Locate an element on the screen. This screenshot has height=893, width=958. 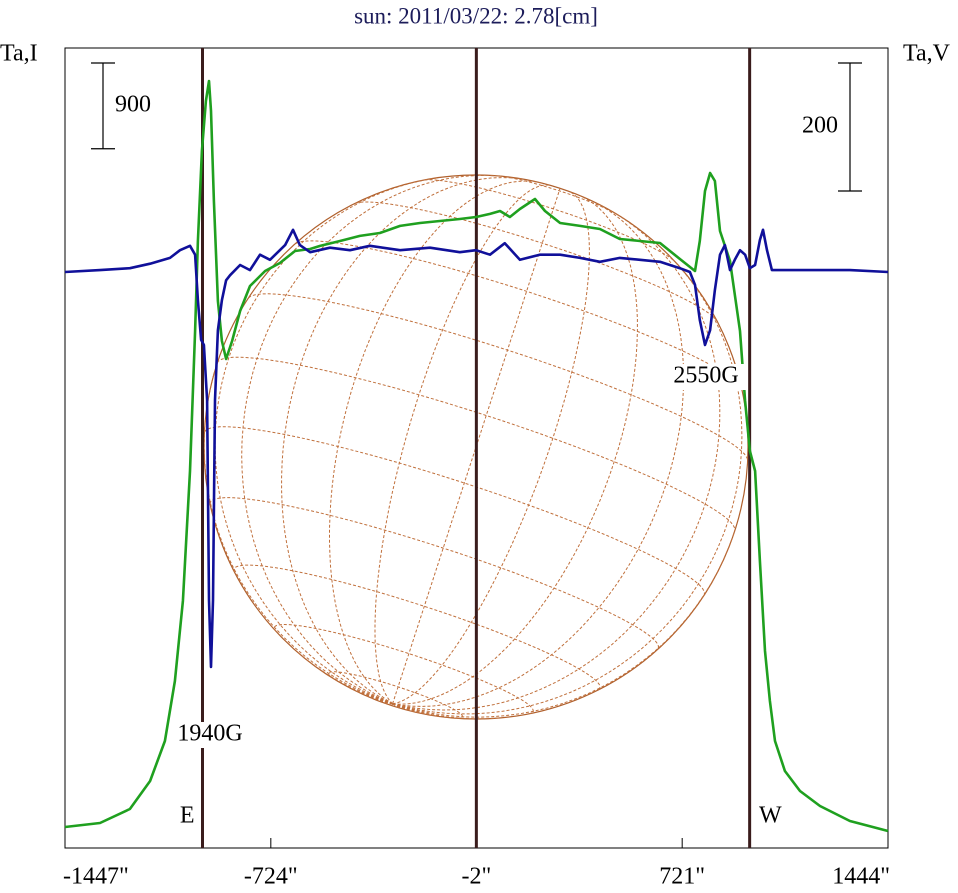
chart-title: sun: 2011/03/22: 2.78[cm] is located at coordinates (476, 15).